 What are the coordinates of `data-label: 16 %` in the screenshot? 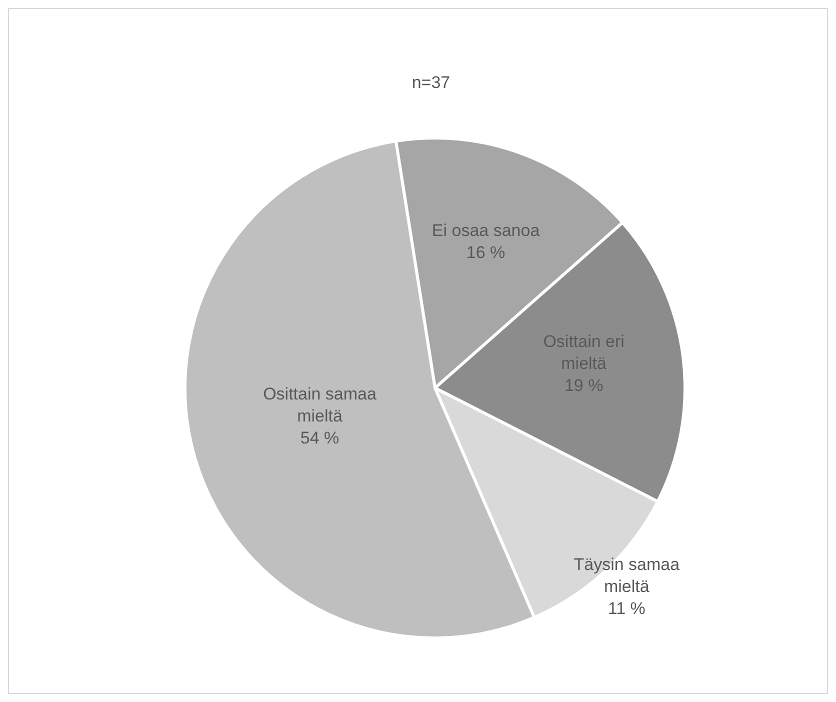 It's located at (486, 252).